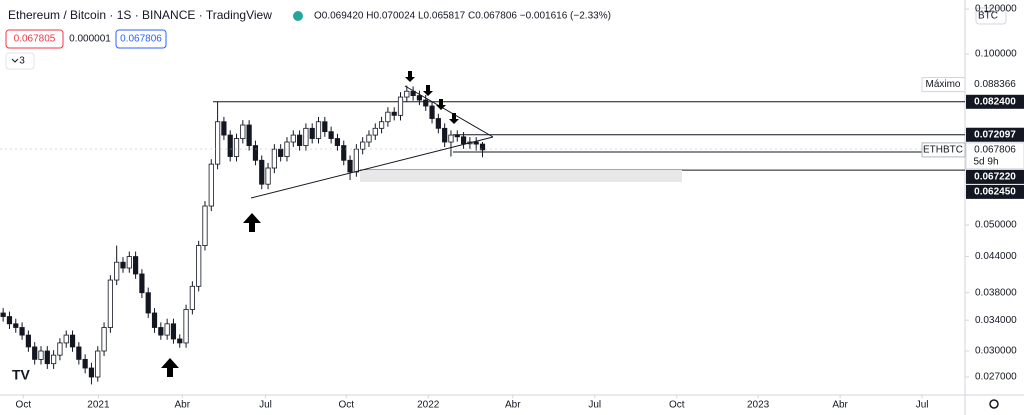 The width and height of the screenshot is (1024, 415). I want to click on max-value-tag, so click(995, 84).